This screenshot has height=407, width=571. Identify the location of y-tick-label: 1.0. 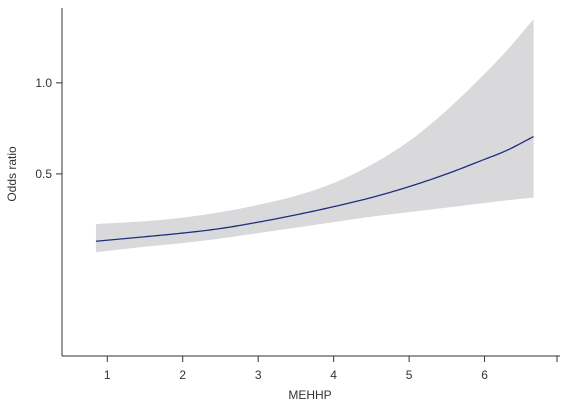
(43, 83).